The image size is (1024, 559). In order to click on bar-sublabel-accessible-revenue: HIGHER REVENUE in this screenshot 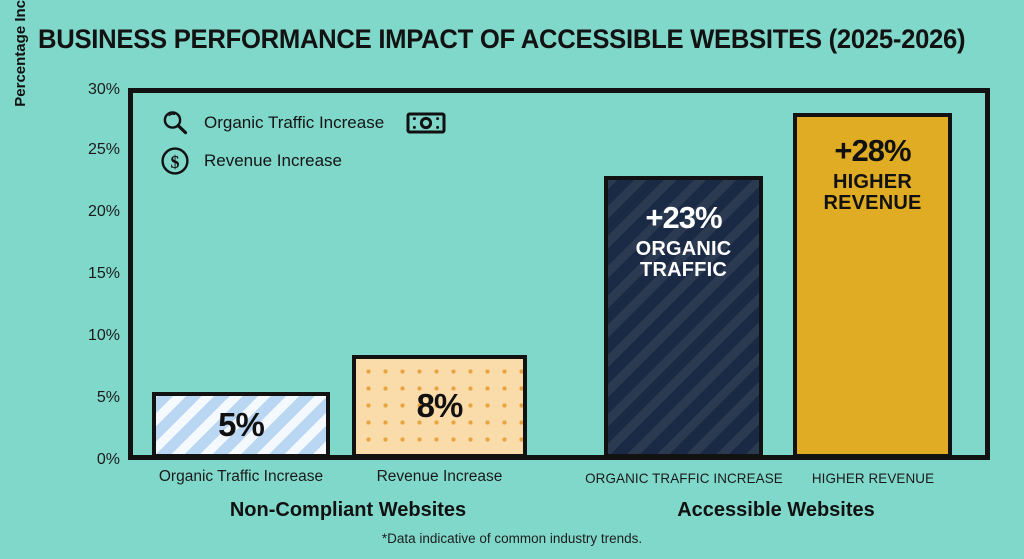, I will do `click(872, 193)`.